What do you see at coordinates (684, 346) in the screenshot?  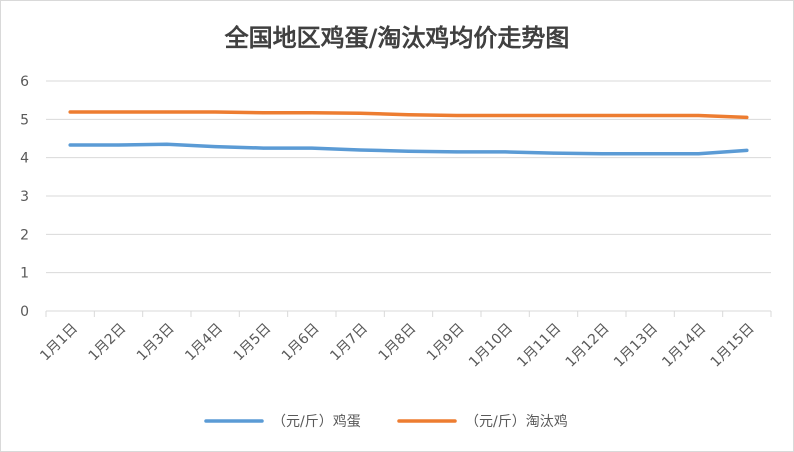 I see `x-tick-label: 1月14日` at bounding box center [684, 346].